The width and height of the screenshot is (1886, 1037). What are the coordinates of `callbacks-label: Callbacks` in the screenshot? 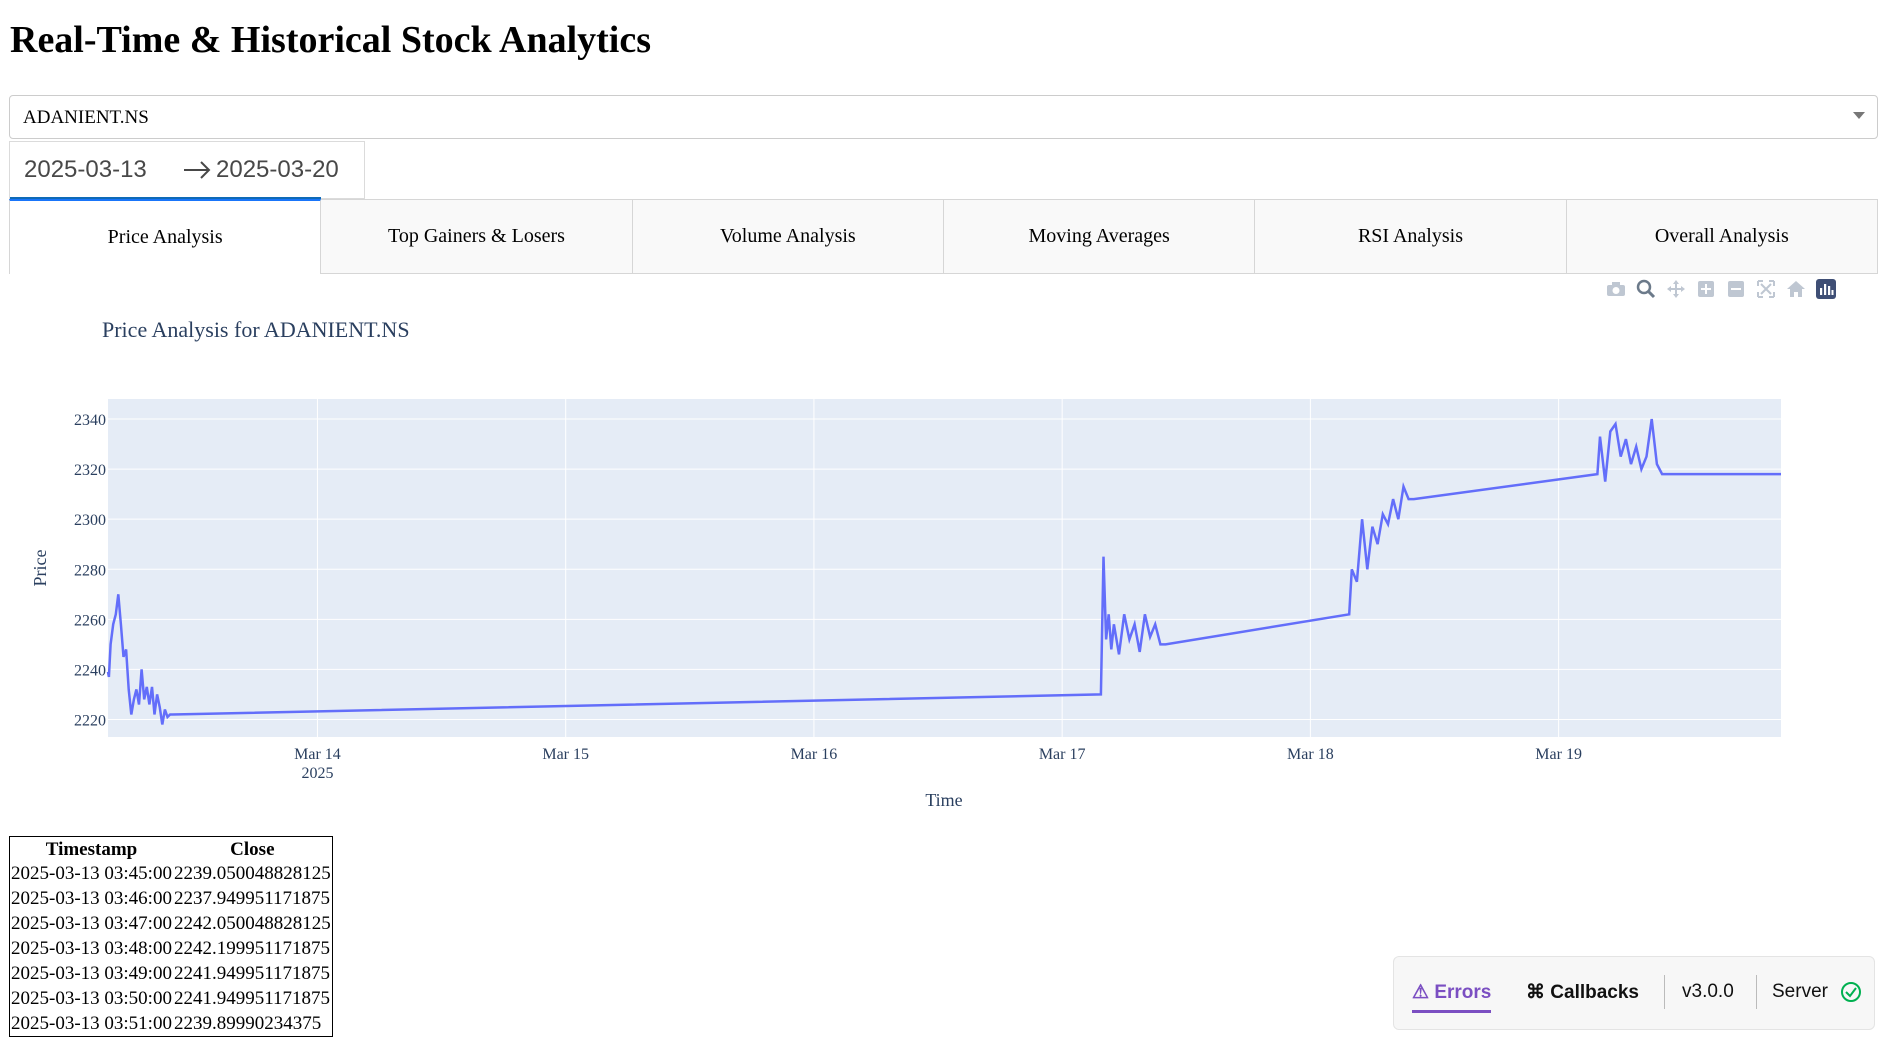 It's located at (1595, 992).